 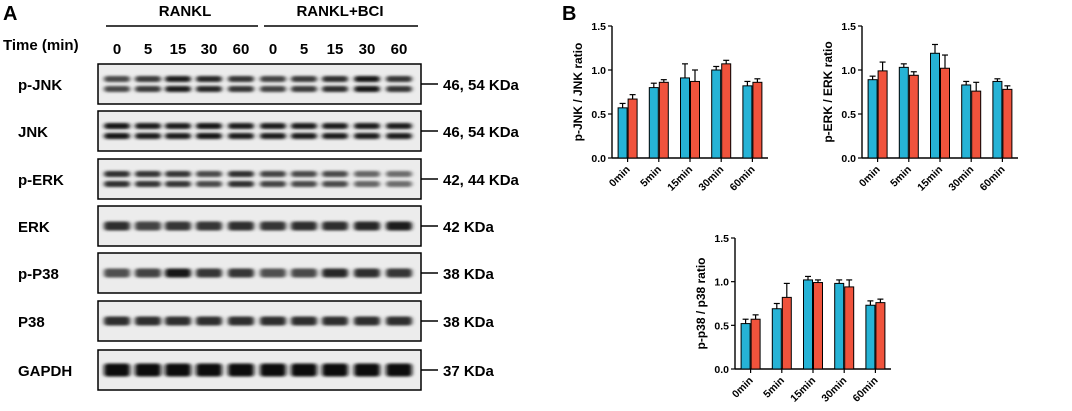 I want to click on y-tick-label: 1.5, so click(x=848, y=27).